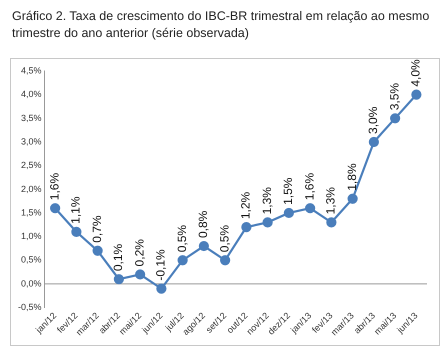  What do you see at coordinates (373, 120) in the screenshot?
I see `data-label: 3,0%` at bounding box center [373, 120].